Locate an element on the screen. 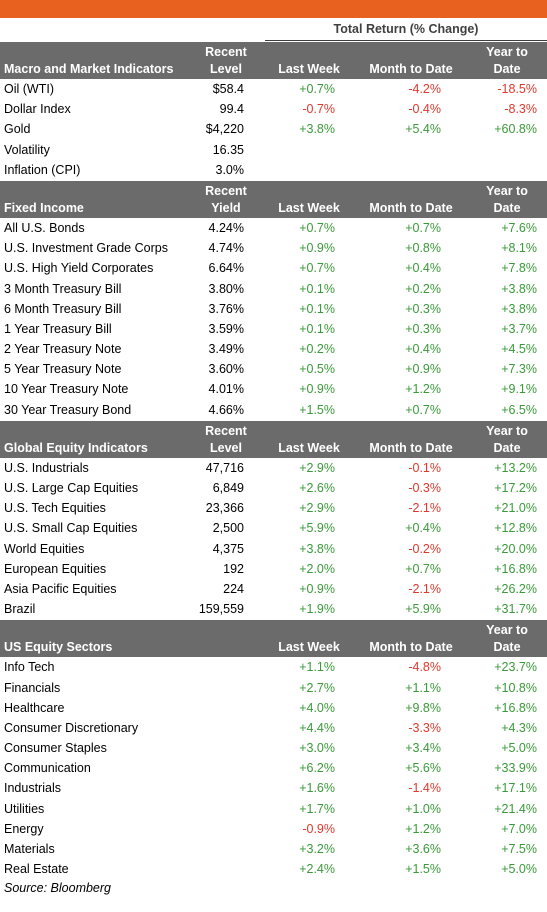 The width and height of the screenshot is (547, 912). row-year-to-date: +6.5% is located at coordinates (519, 409).